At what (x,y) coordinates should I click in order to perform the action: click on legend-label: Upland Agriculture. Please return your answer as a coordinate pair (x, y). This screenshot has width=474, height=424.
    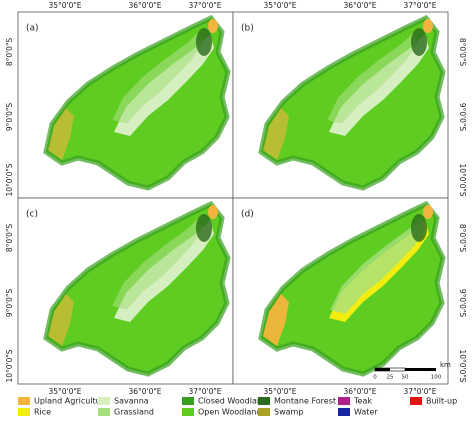
    Looking at the image, I should click on (71, 401).